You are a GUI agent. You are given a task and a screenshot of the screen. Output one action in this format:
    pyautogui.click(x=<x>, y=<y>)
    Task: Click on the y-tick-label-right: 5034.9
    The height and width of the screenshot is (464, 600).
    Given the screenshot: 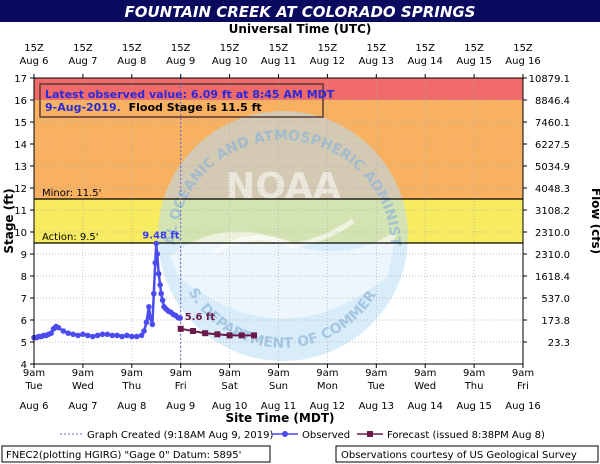 What is the action you would take?
    pyautogui.click(x=552, y=167)
    